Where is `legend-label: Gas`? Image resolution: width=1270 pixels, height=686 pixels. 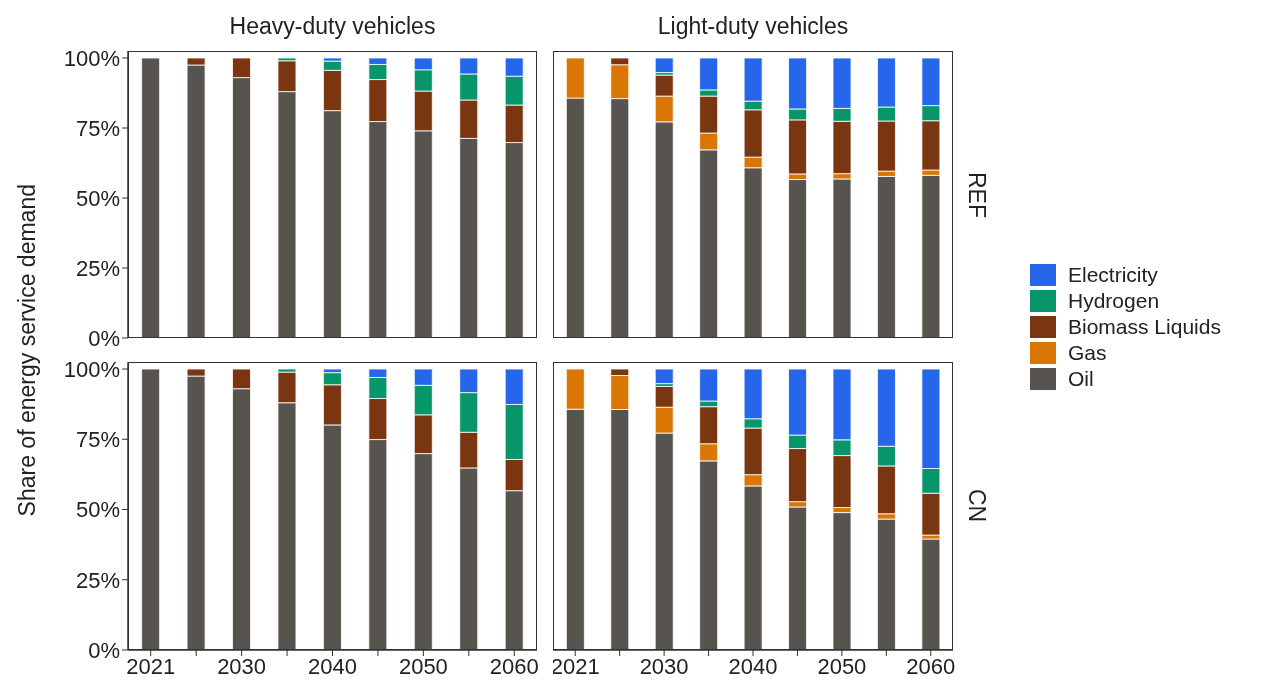
legend-label: Gas is located at coordinates (1087, 353).